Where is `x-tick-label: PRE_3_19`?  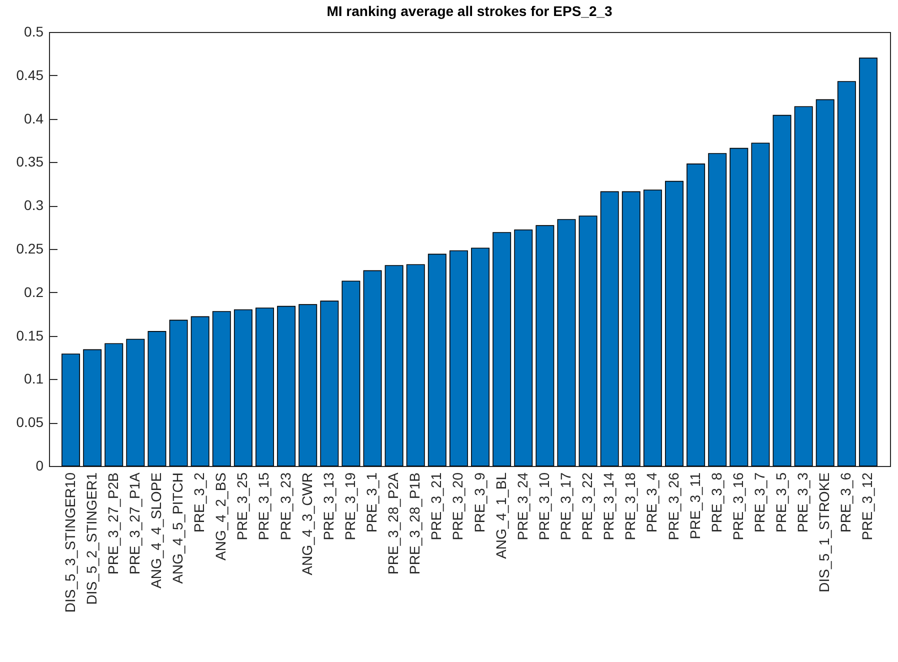
x-tick-label: PRE_3_19 is located at coordinates (350, 506).